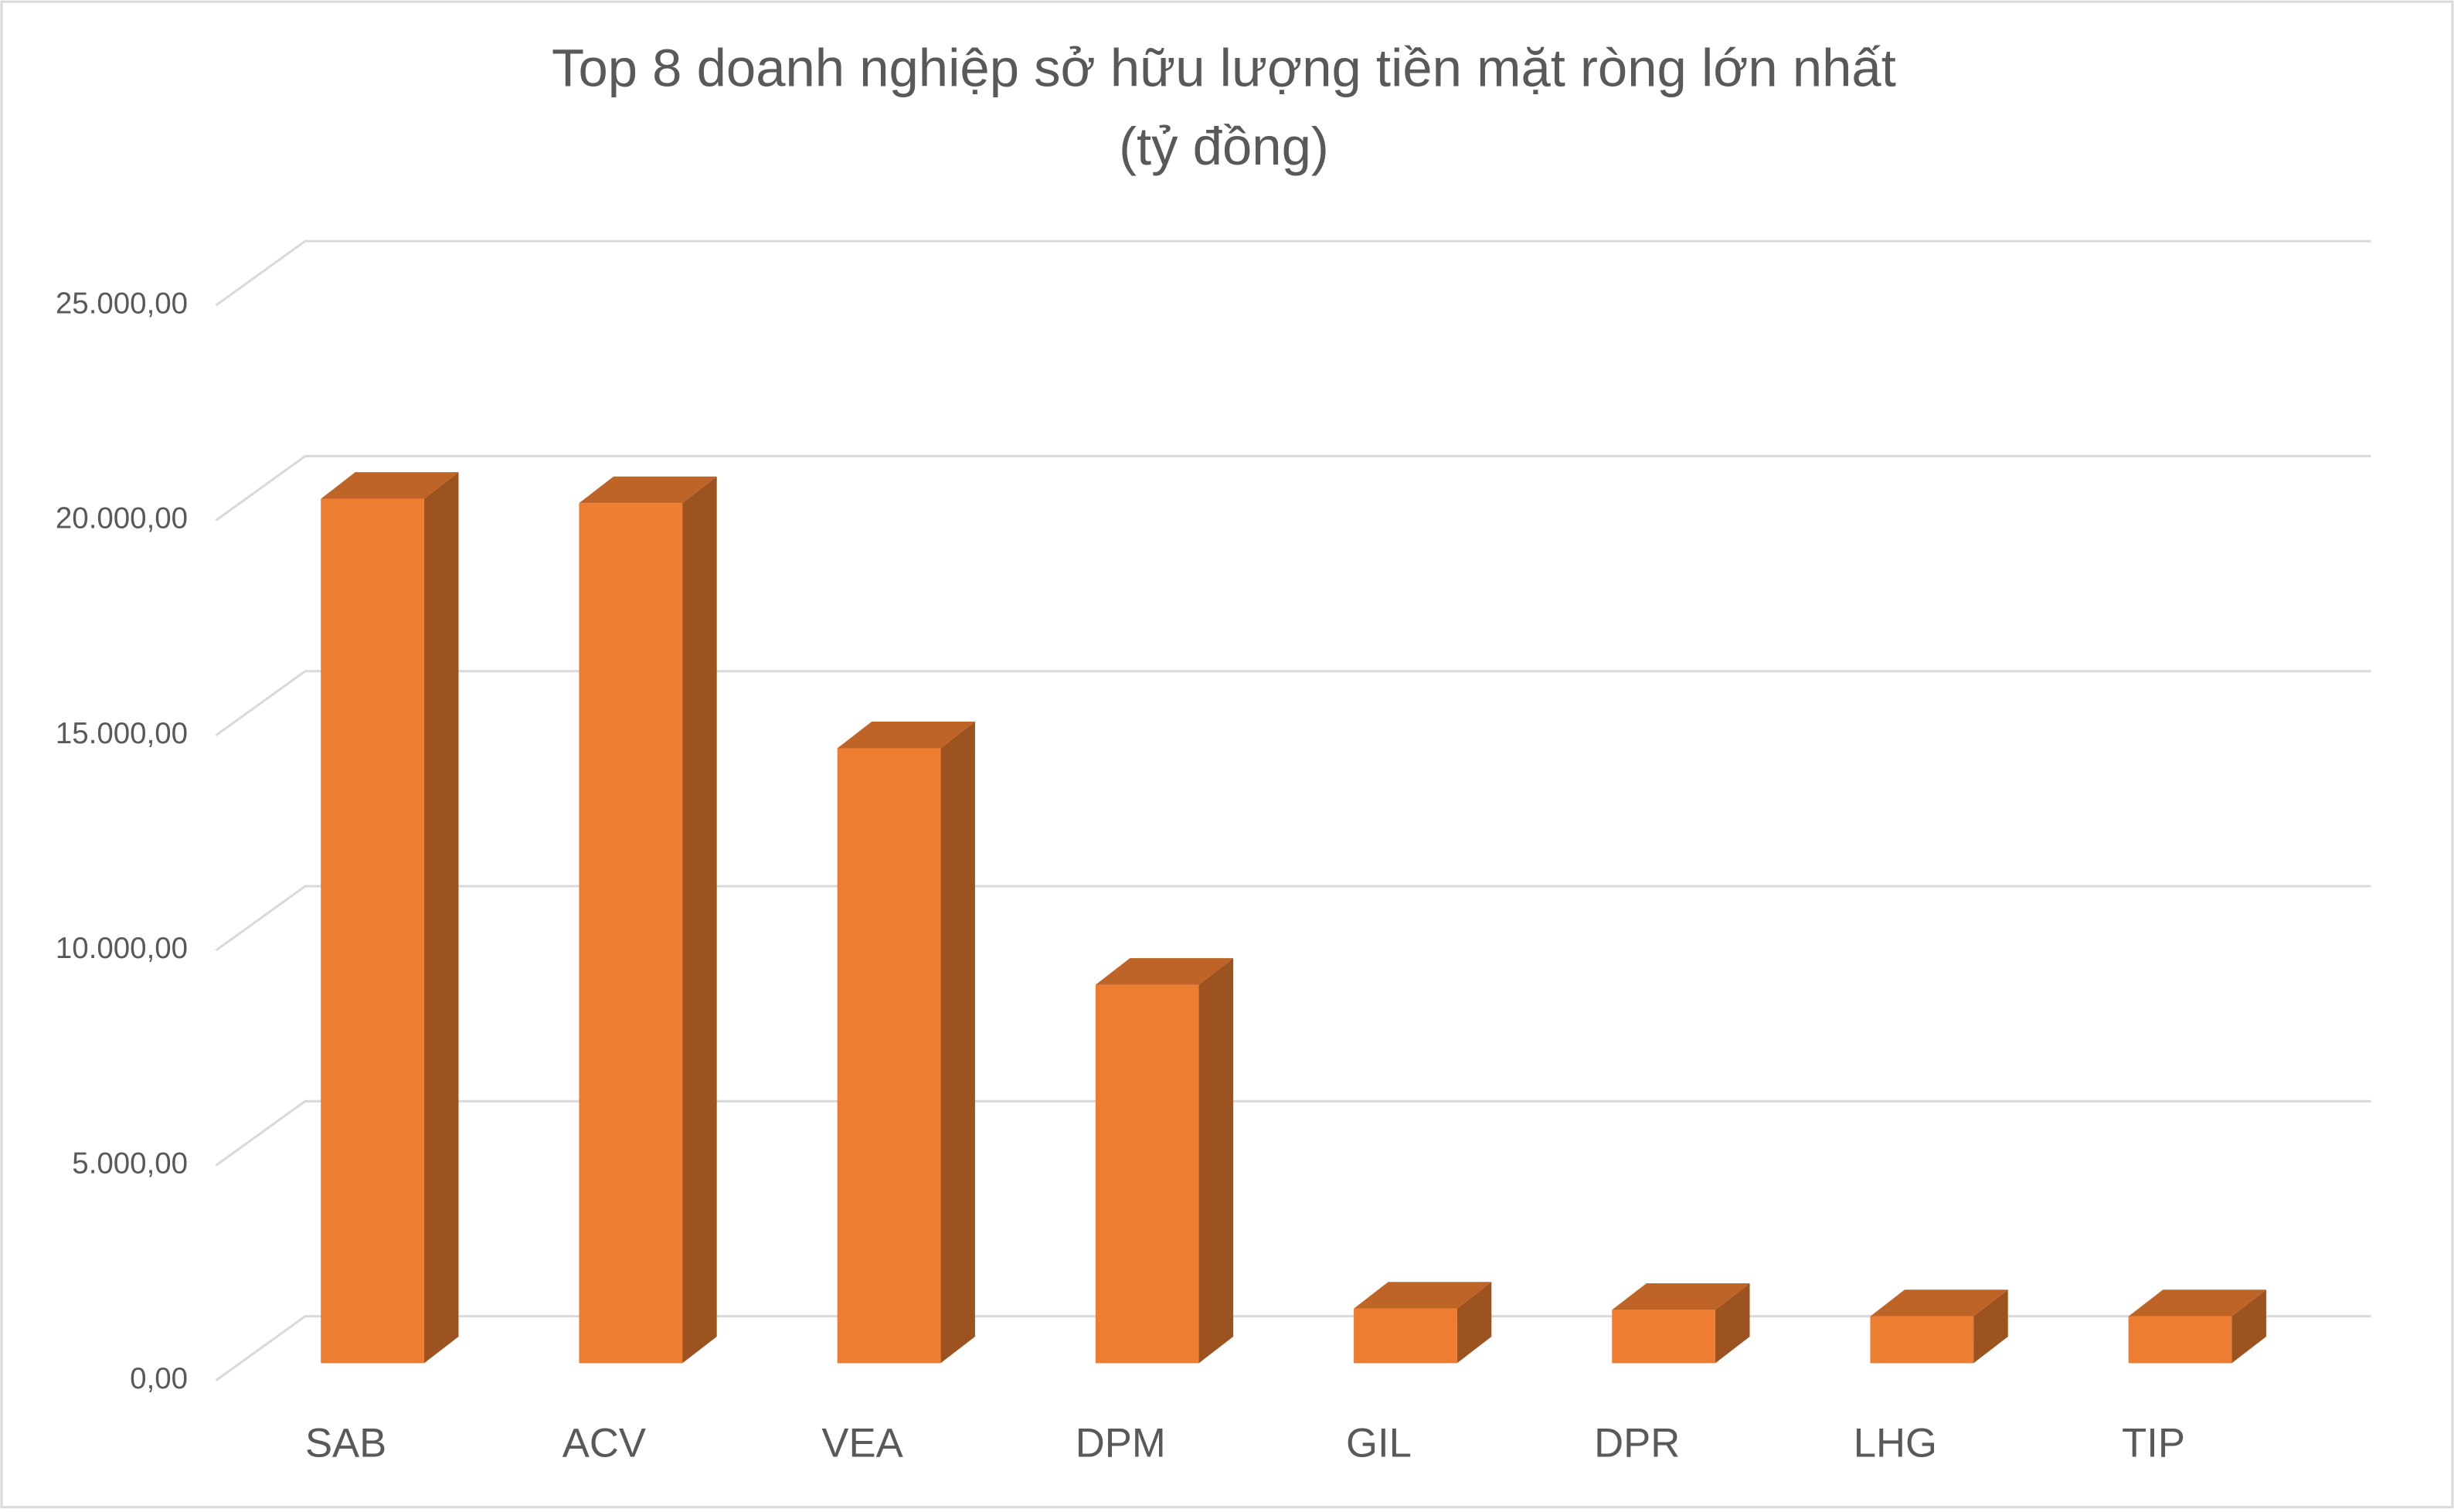 This screenshot has width=2454, height=1512. Describe the element at coordinates (130, 1164) in the screenshot. I see `y-tick-label: 5.000,00` at that location.